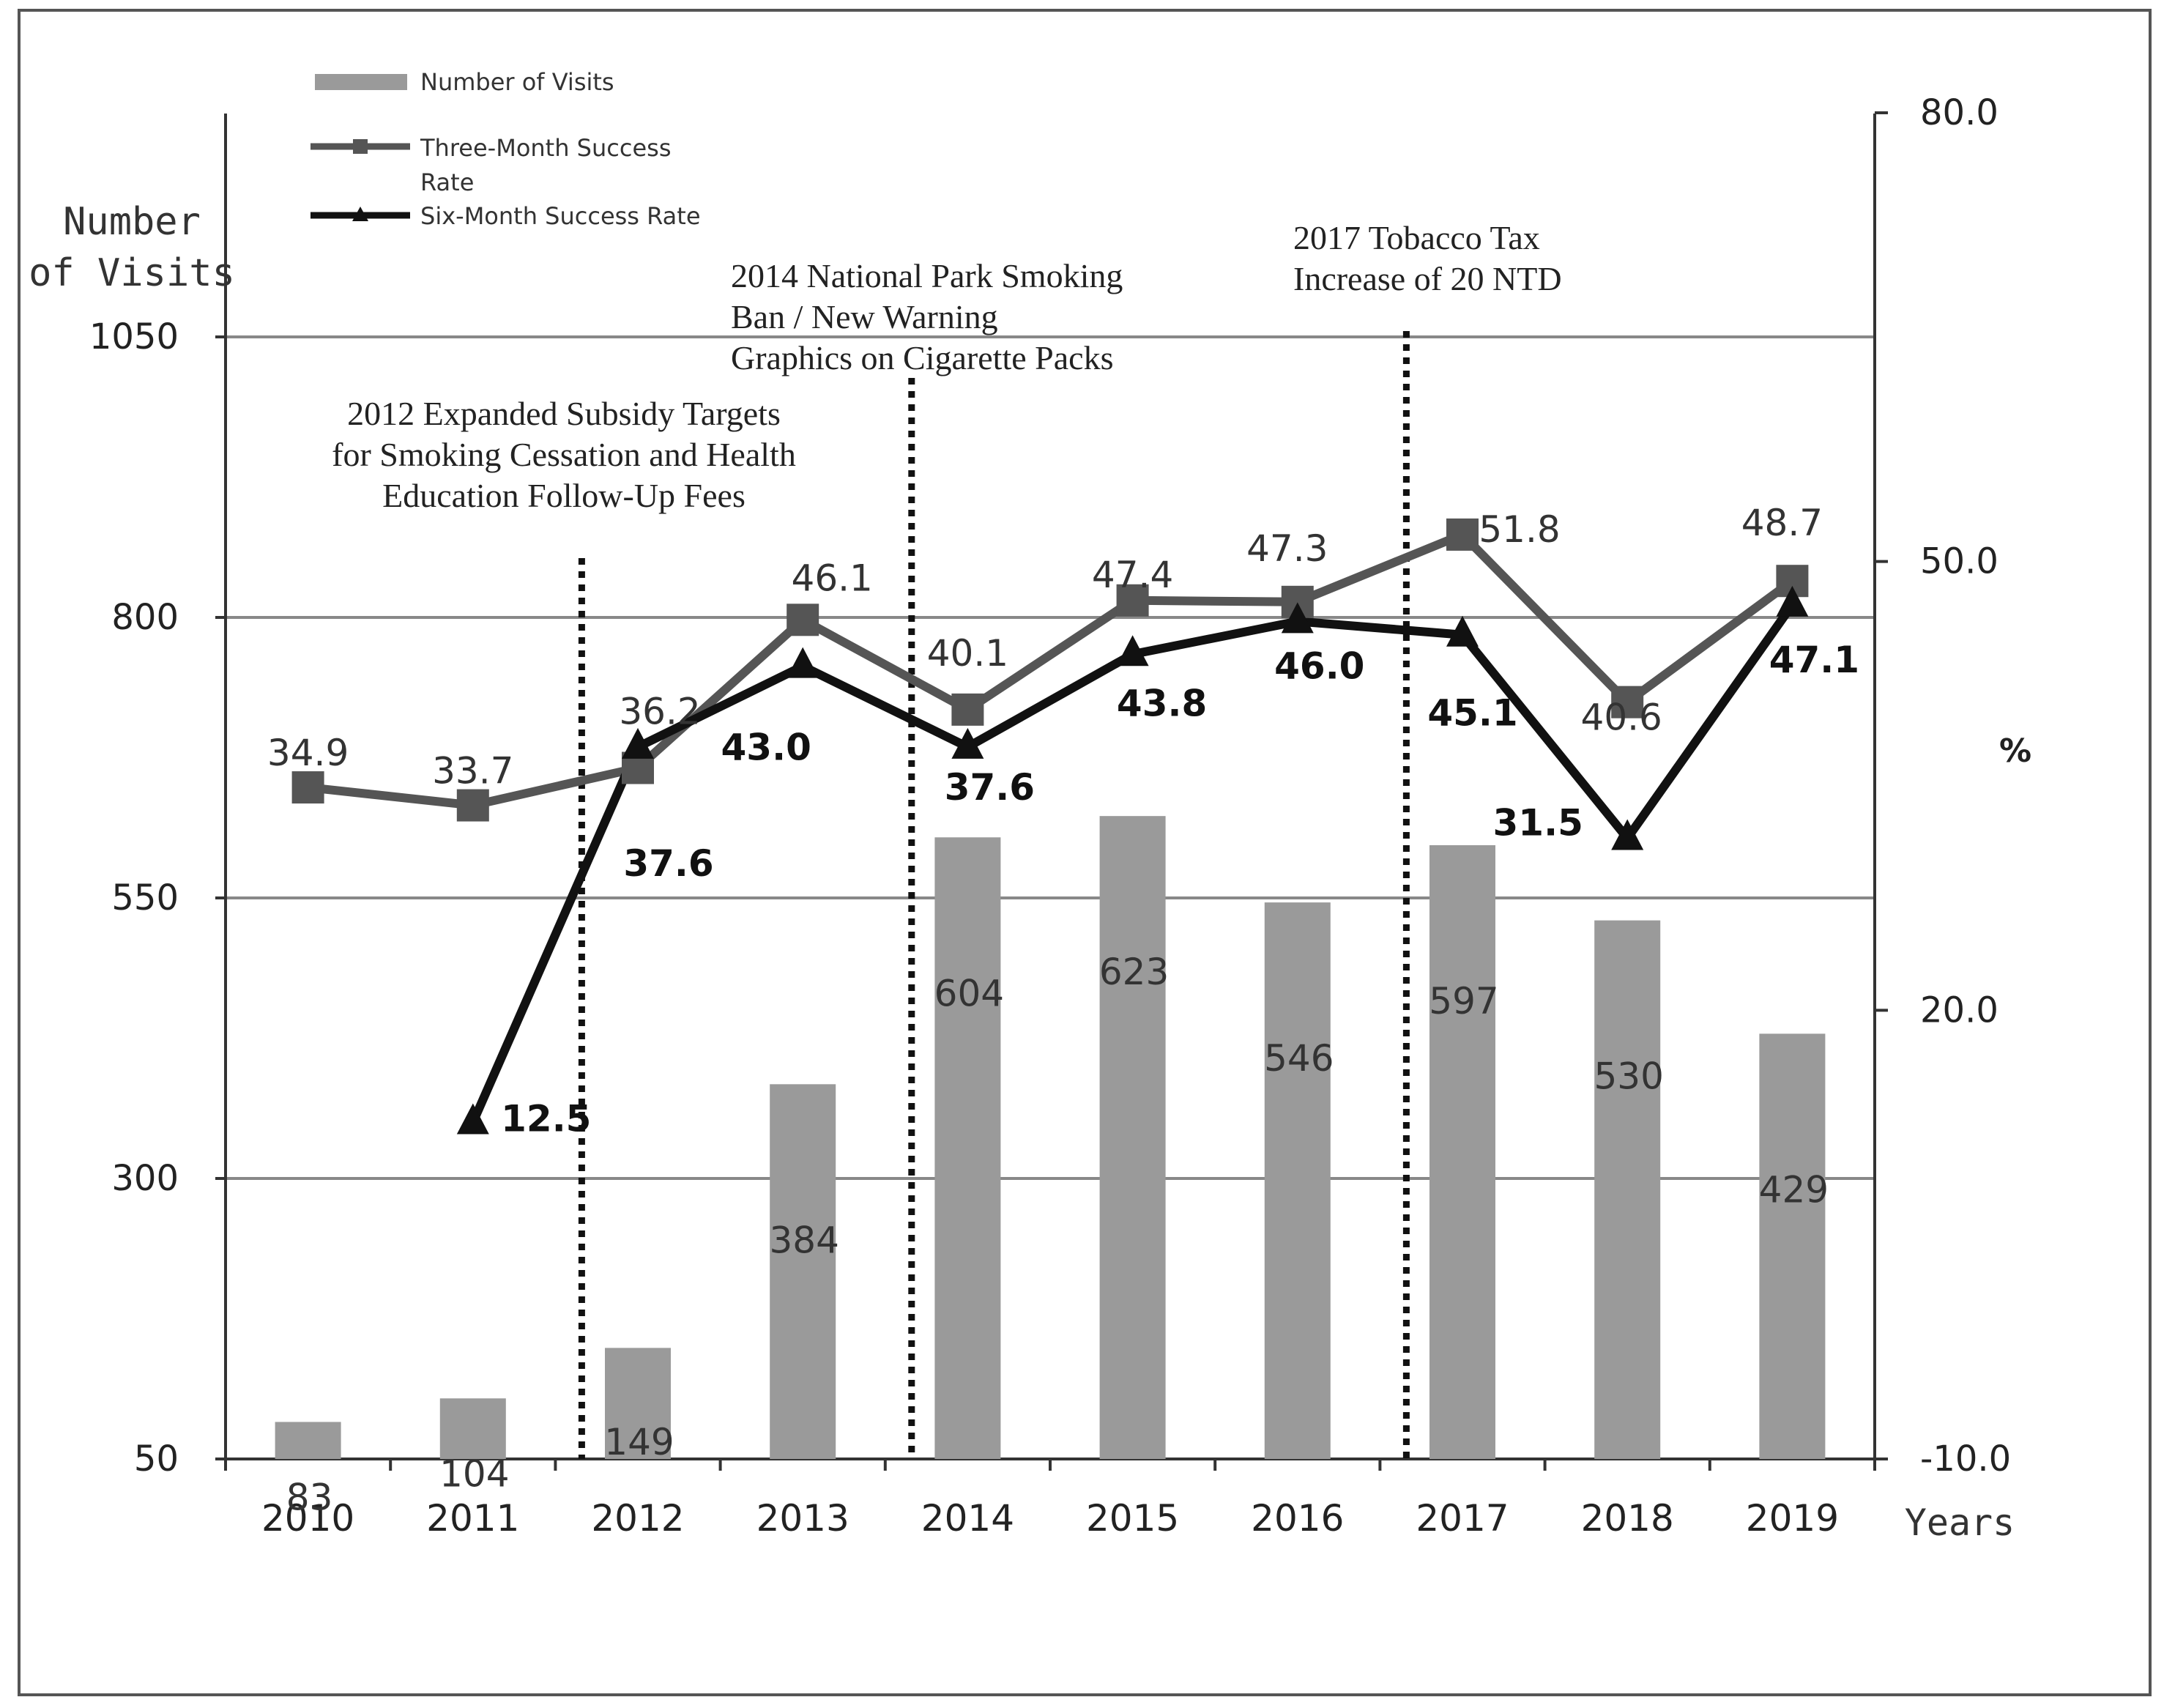  What do you see at coordinates (517, 82) in the screenshot?
I see `legend-label-visits: Number of Visits` at bounding box center [517, 82].